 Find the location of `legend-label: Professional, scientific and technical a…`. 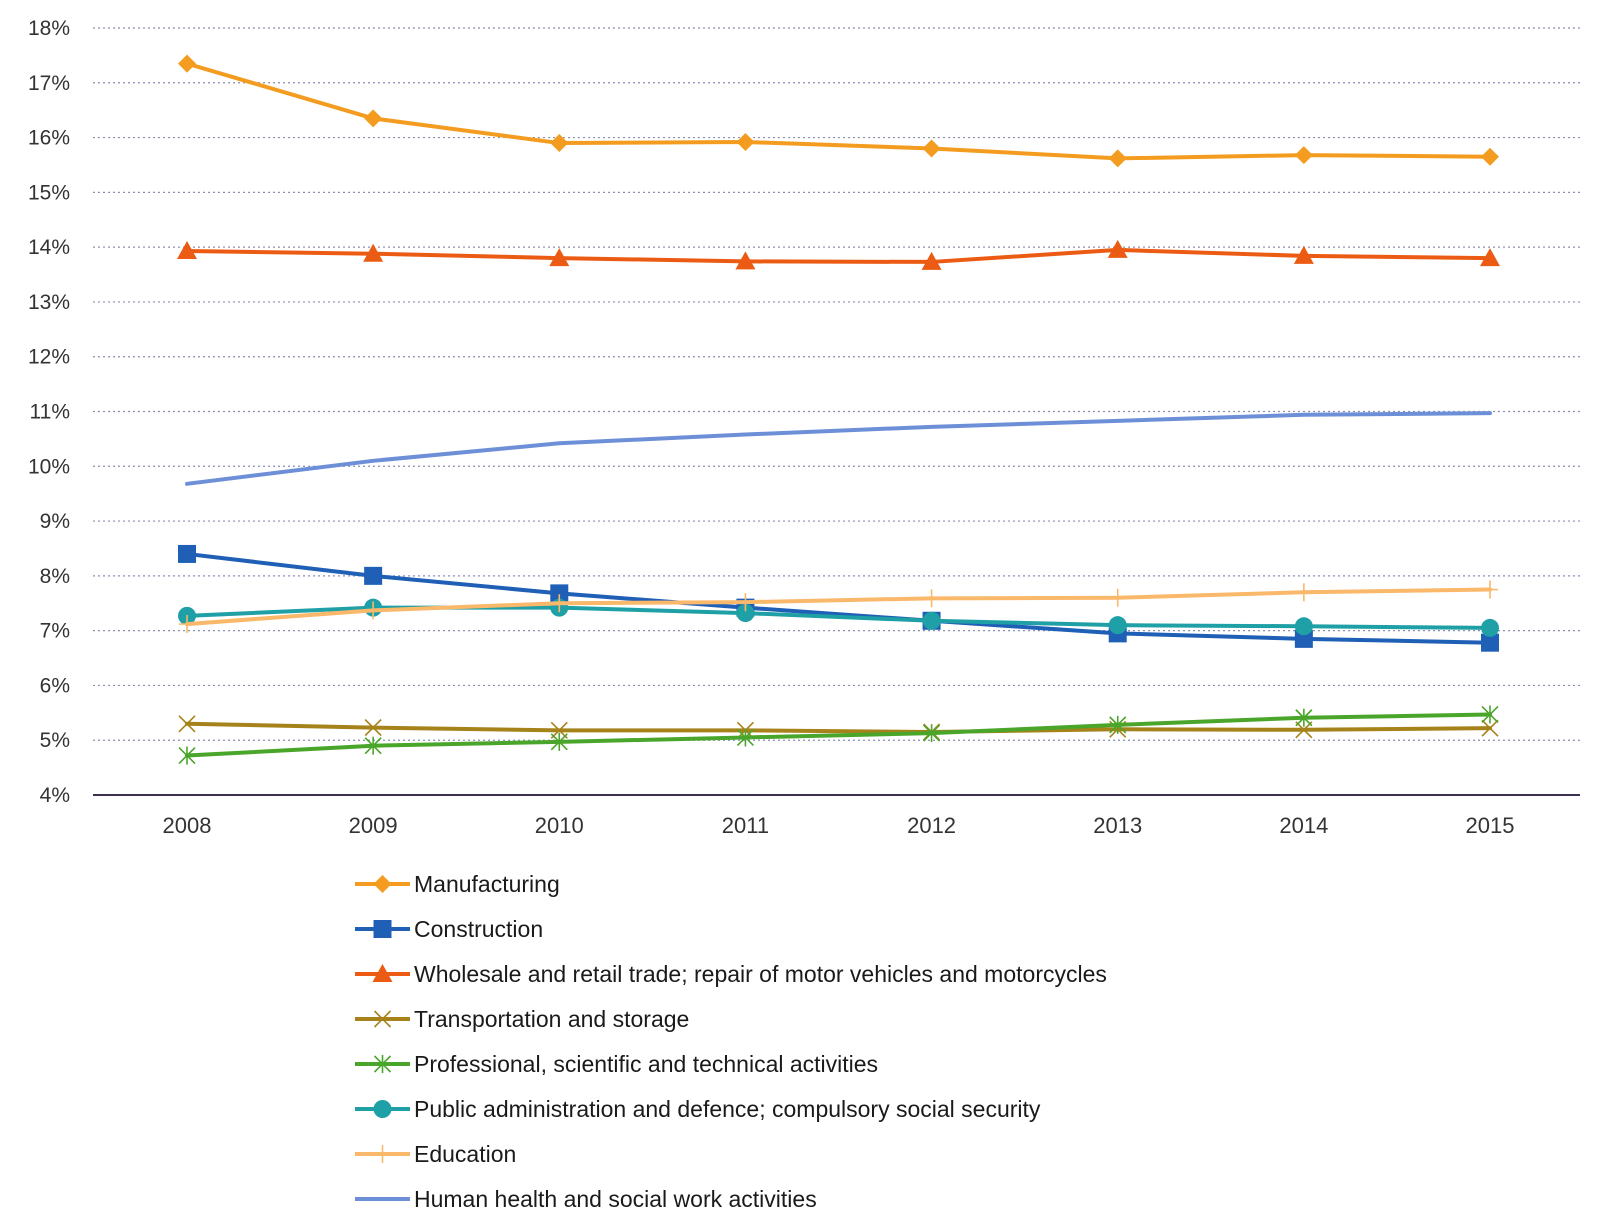

legend-label: Professional, scientific and technical a… is located at coordinates (646, 1064).